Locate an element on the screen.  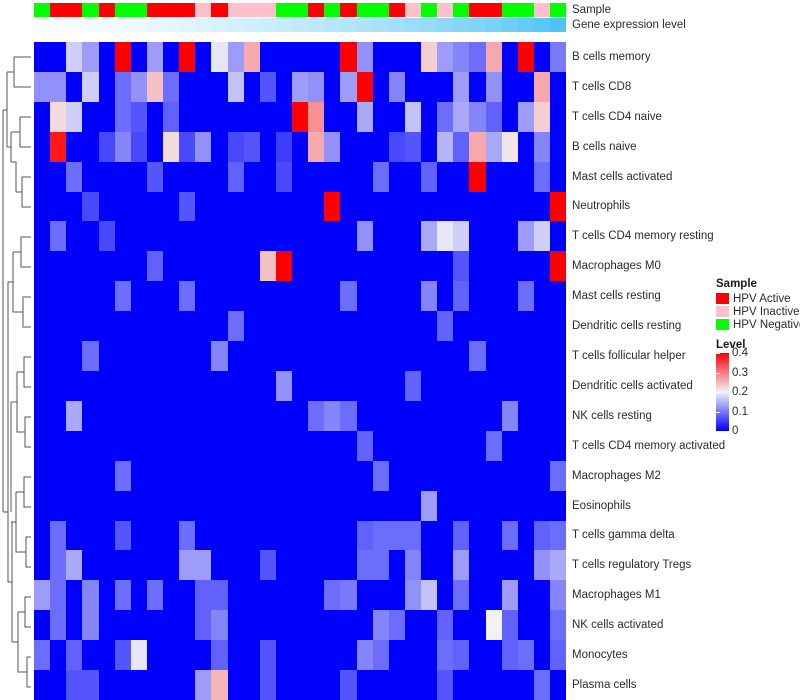
sample-legend-swatch is located at coordinates (722, 298).